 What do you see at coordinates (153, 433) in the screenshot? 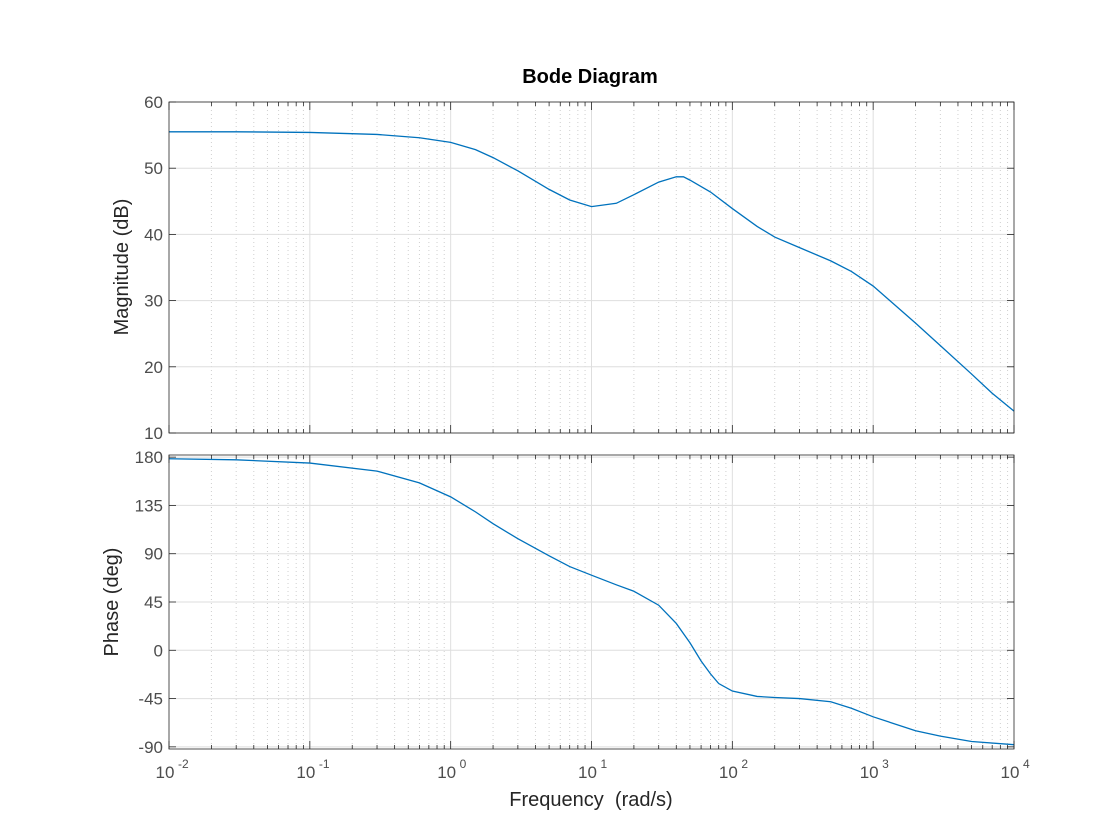
I see `y-tick-label: 10` at bounding box center [153, 433].